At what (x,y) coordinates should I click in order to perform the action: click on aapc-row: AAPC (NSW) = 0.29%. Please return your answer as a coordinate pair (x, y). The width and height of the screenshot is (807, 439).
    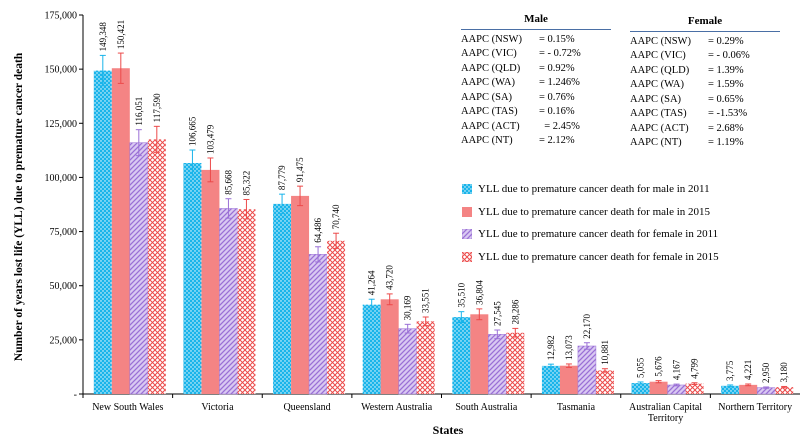
    Looking at the image, I should click on (705, 42).